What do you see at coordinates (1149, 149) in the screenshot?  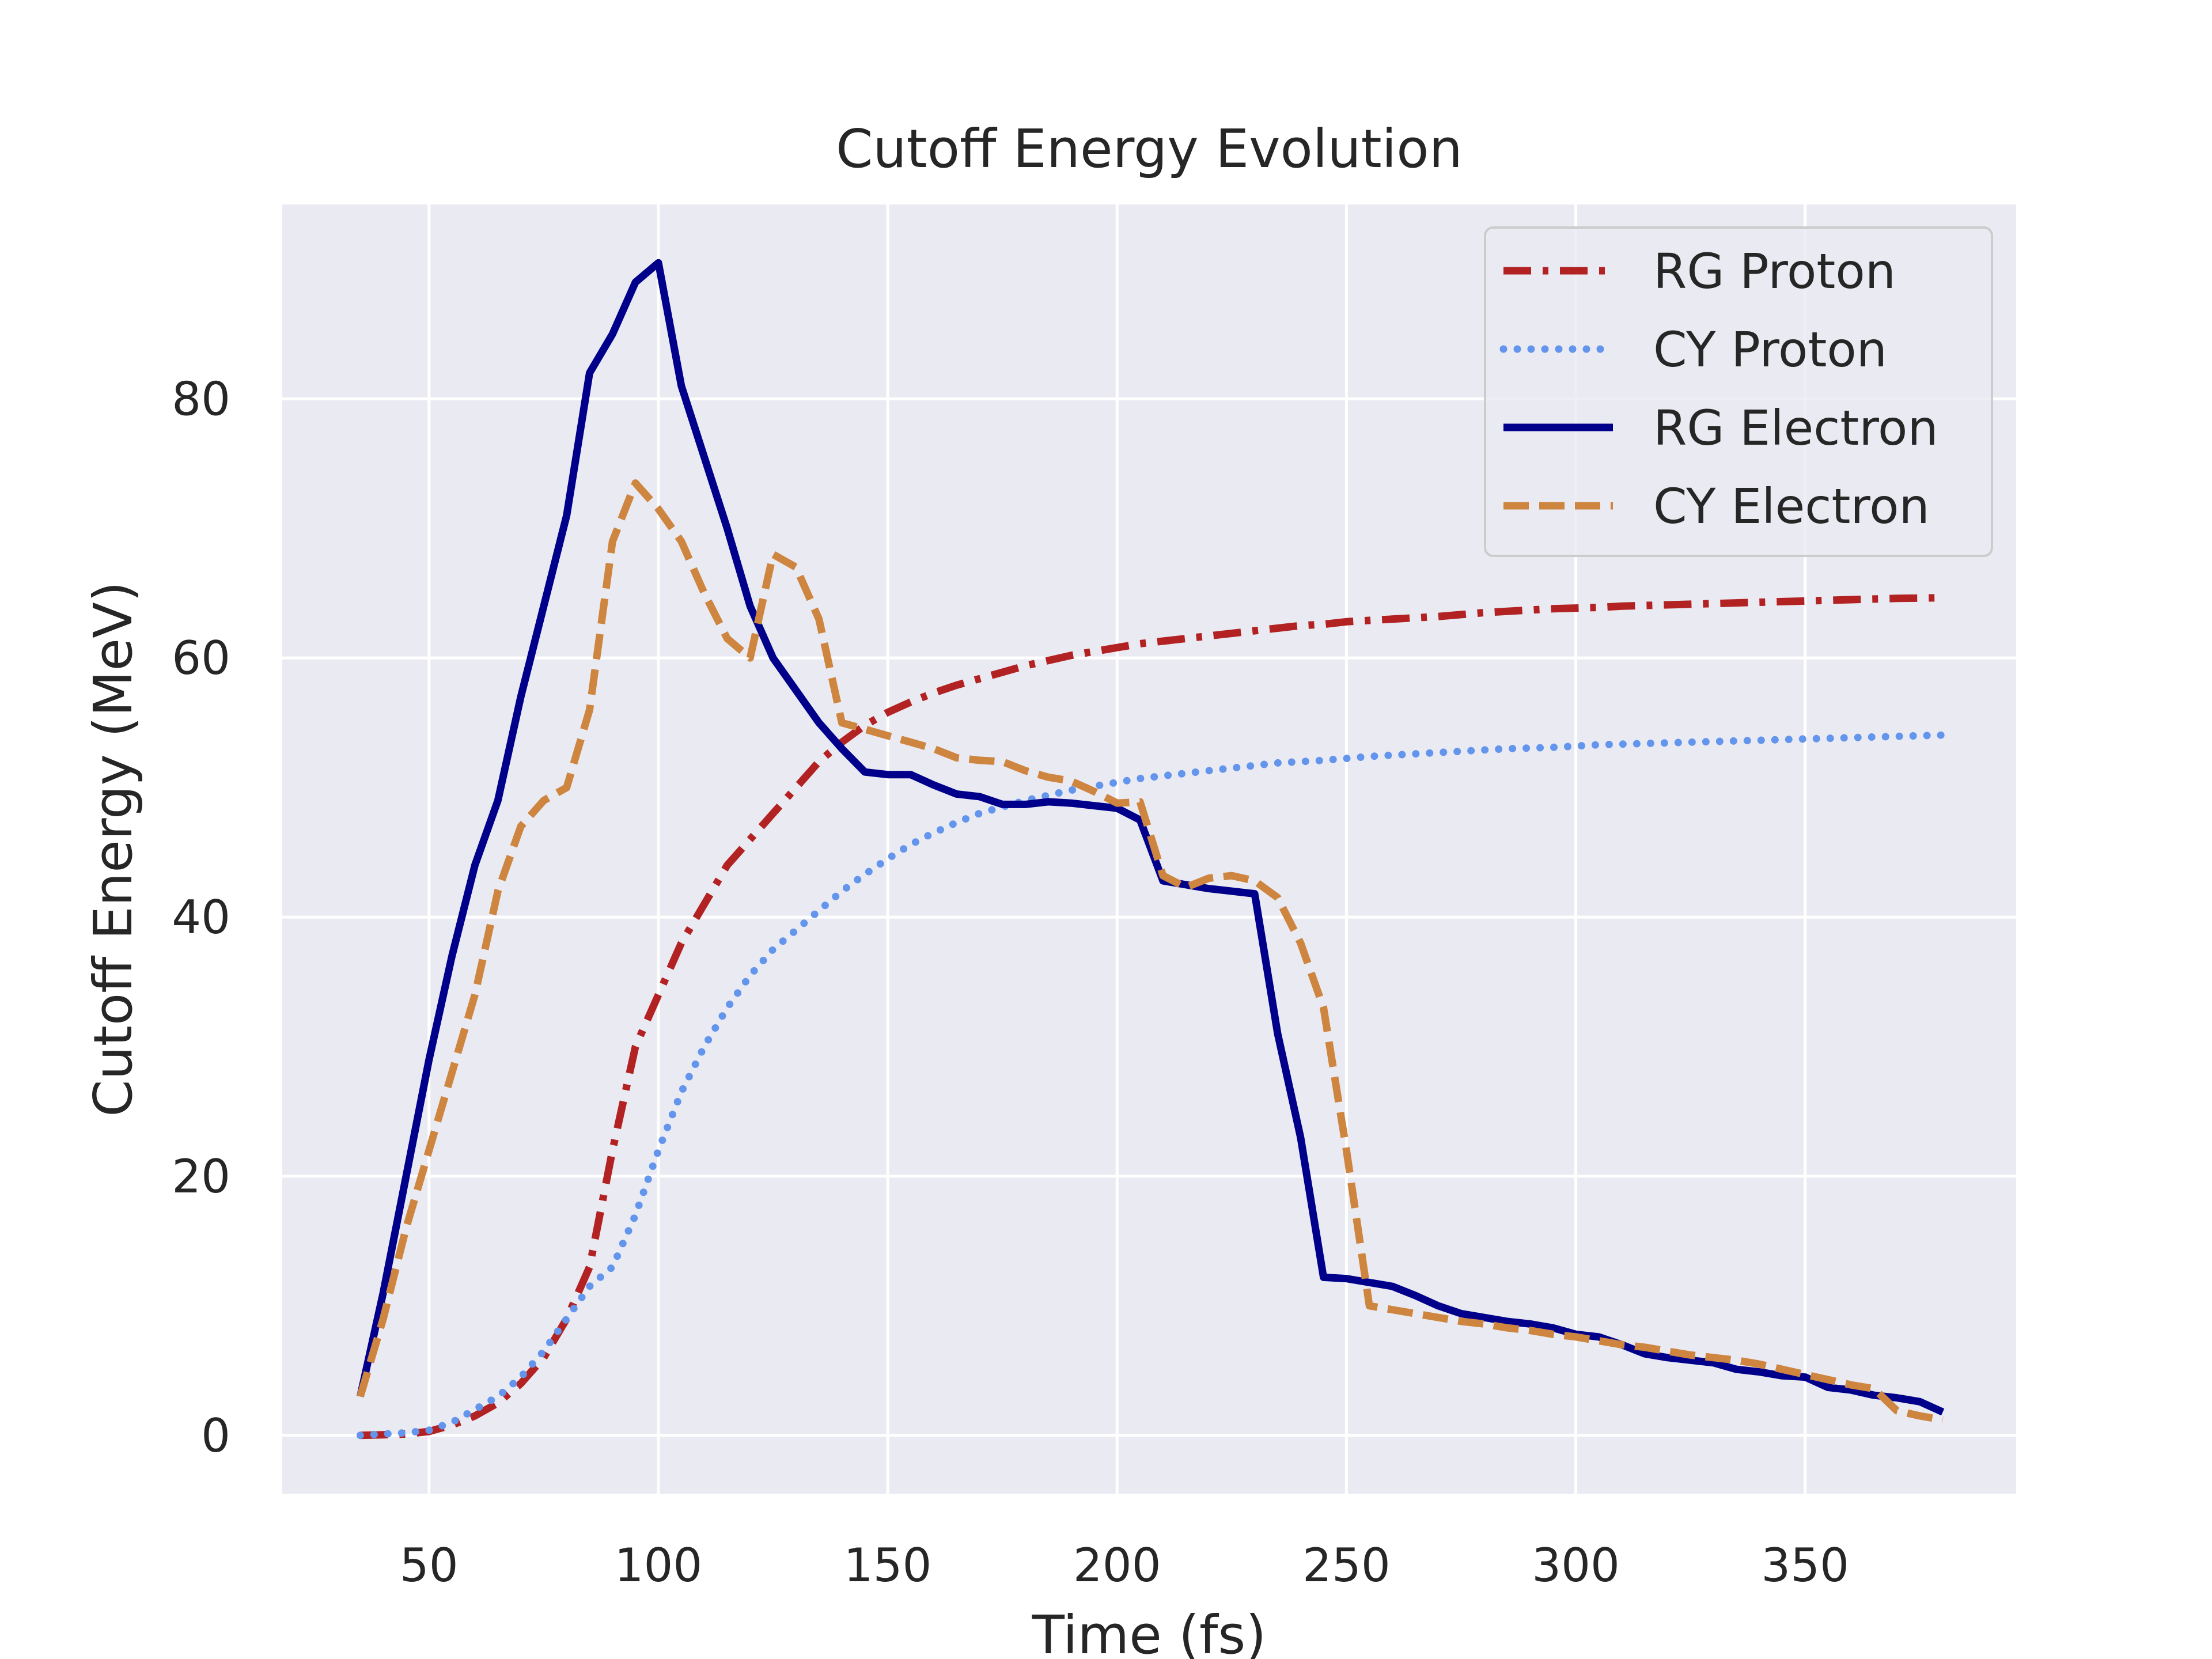 I see `chart-title: Cutoff Energy Evolution` at bounding box center [1149, 149].